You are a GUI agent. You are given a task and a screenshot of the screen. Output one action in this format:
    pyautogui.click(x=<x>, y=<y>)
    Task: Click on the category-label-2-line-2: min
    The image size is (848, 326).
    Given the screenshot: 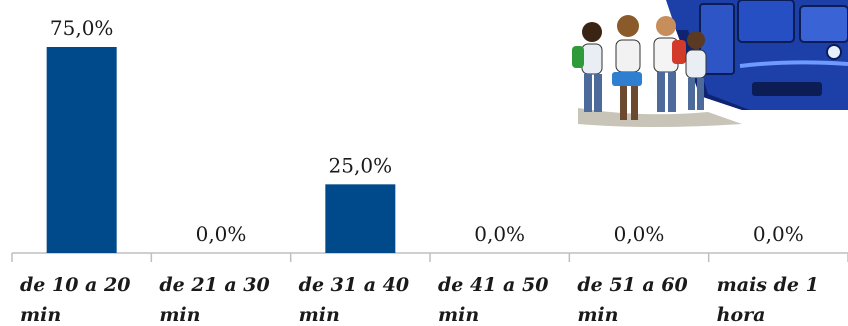 What is the action you would take?
    pyautogui.click(x=179, y=315)
    